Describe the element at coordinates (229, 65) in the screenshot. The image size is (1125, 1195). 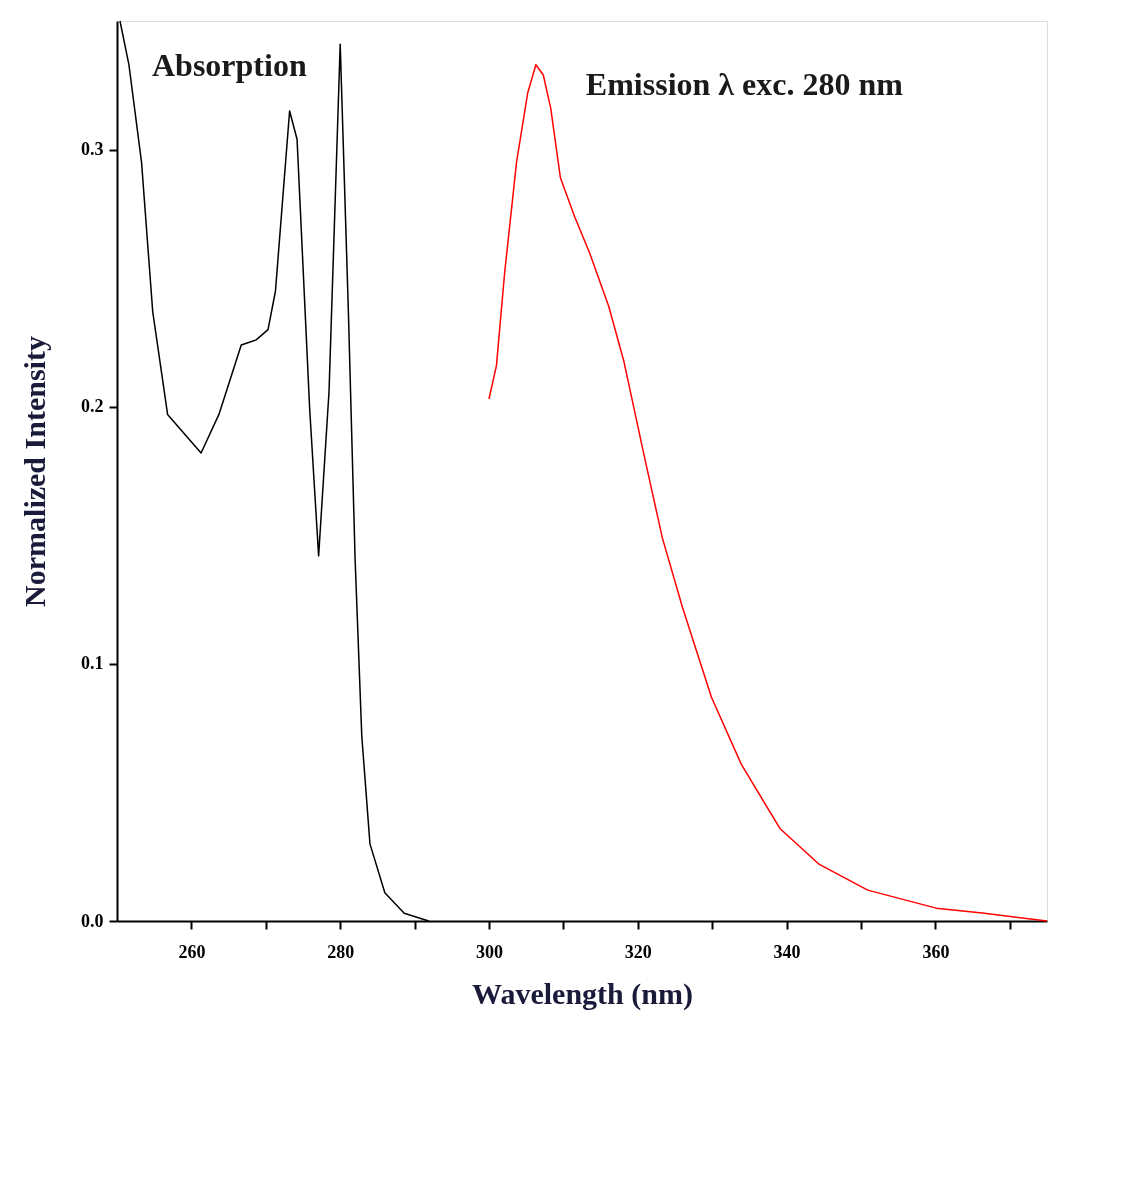
I see `series-label: Absorption` at that location.